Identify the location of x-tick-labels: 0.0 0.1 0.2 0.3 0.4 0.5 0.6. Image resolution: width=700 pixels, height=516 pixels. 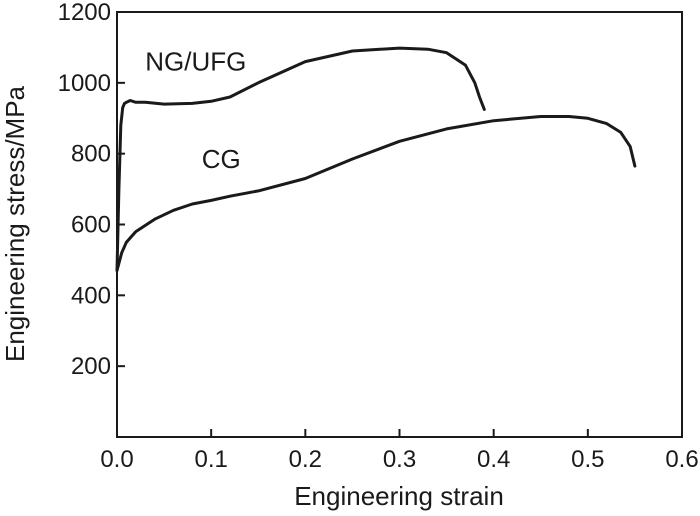
(399, 459).